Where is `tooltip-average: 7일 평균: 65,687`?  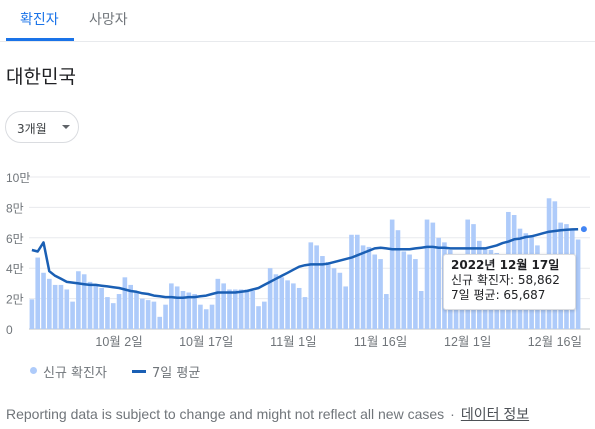
tooltip-average: 7일 평균: 65,687 is located at coordinates (498, 295).